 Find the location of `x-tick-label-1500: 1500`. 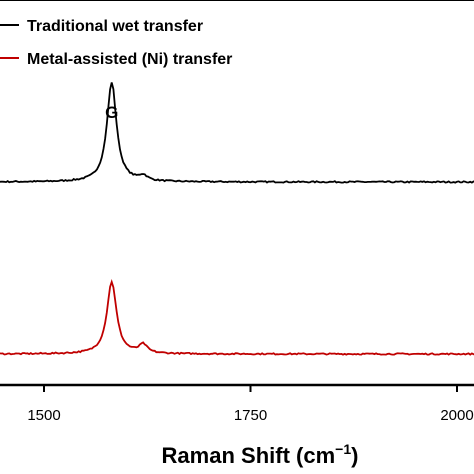

x-tick-label-1500: 1500 is located at coordinates (43, 415).